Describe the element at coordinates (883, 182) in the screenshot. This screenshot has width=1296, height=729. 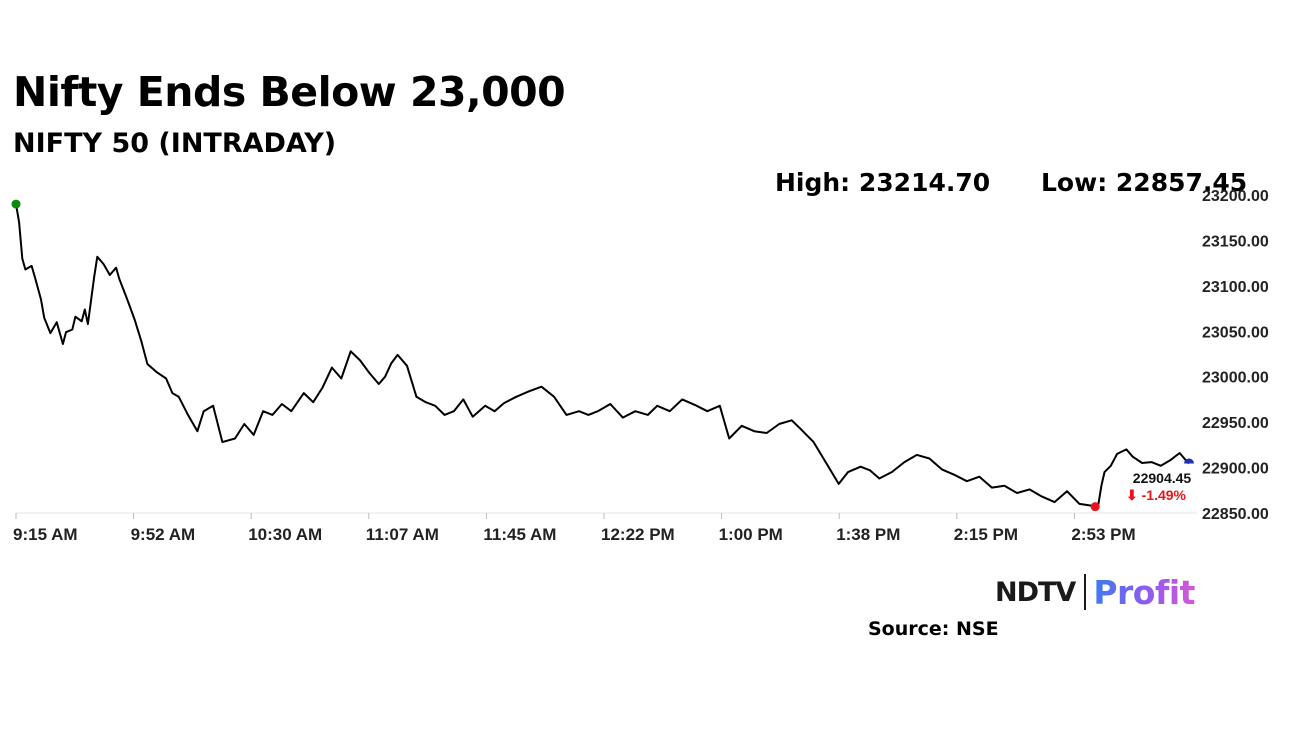
I see `day-high-stat: High: 23214.70` at that location.